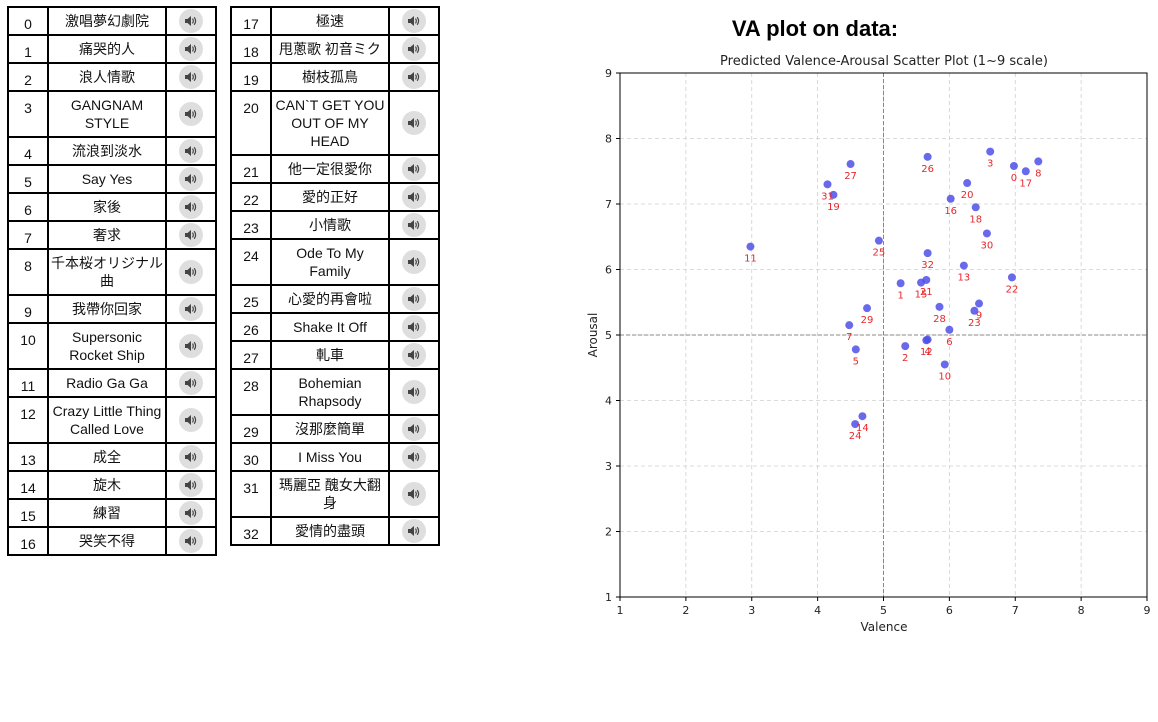  What do you see at coordinates (251, 225) in the screenshot?
I see `song-index: 23` at bounding box center [251, 225].